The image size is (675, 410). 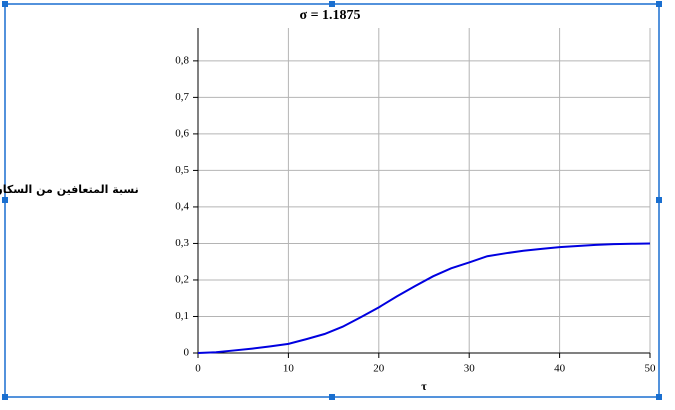 What do you see at coordinates (182, 316) in the screenshot?
I see `y-tick-label: 0,1` at bounding box center [182, 316].